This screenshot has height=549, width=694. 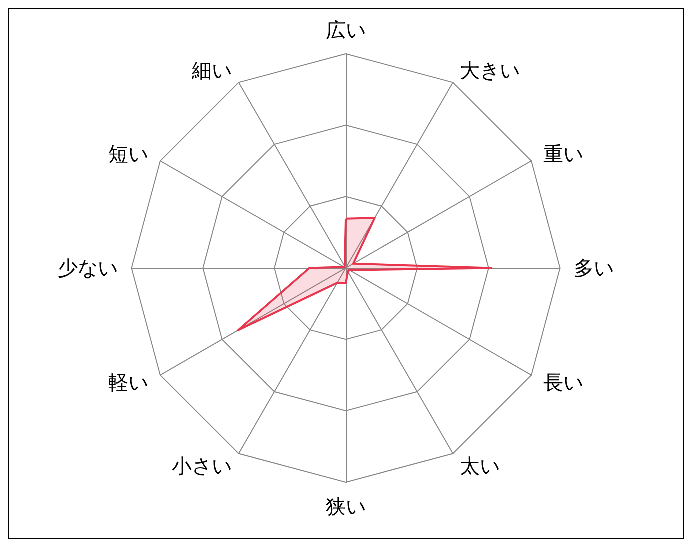 I want to click on spoke-label: 細い, so click(x=211, y=70).